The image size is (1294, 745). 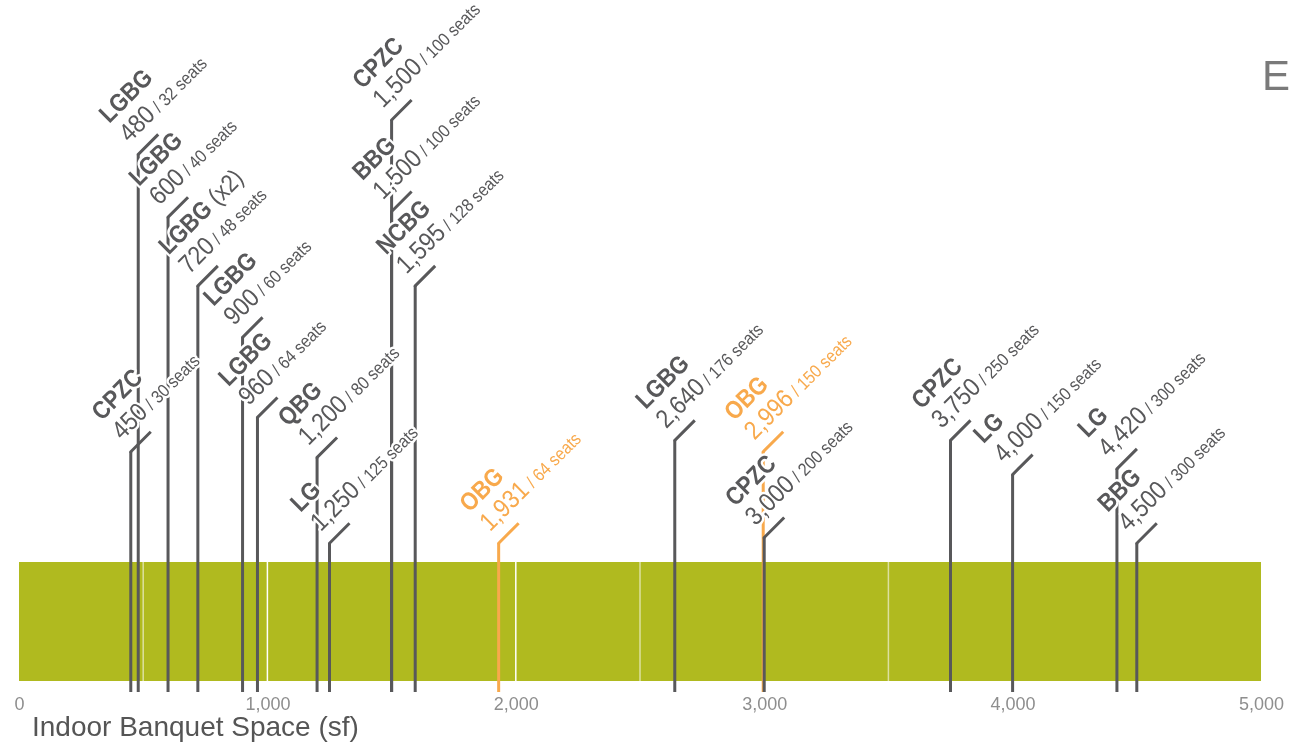 What do you see at coordinates (516, 703) in the screenshot?
I see `x-tick-label: 2,000` at bounding box center [516, 703].